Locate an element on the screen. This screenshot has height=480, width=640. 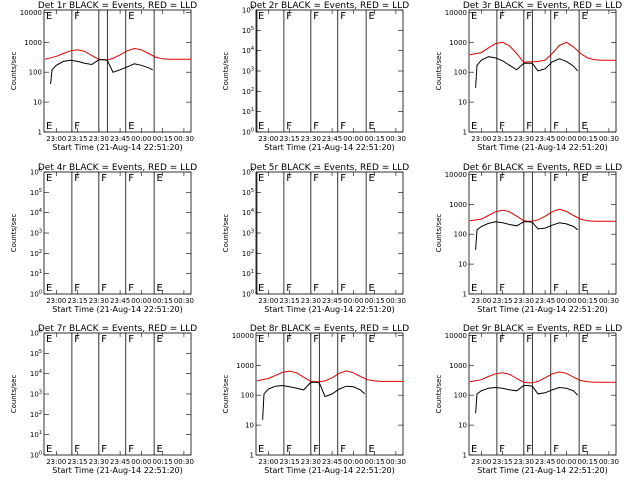
x-tick-label: 00:00 is located at coordinates (353, 462).